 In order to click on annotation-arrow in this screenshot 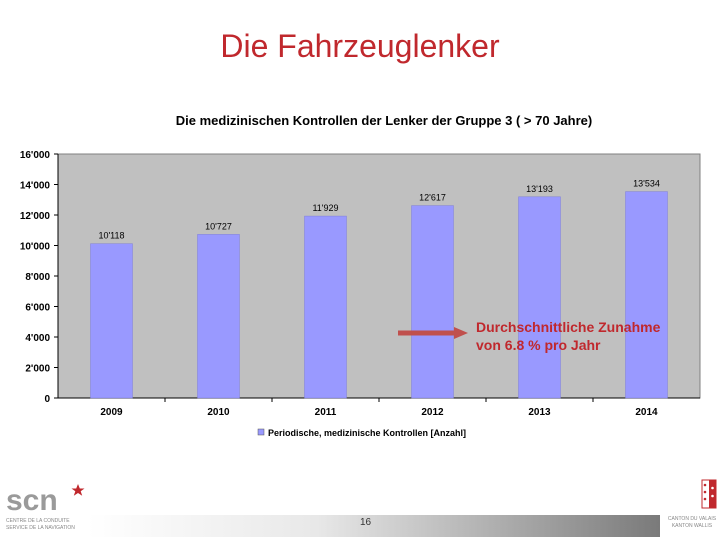, I will do `click(433, 333)`.